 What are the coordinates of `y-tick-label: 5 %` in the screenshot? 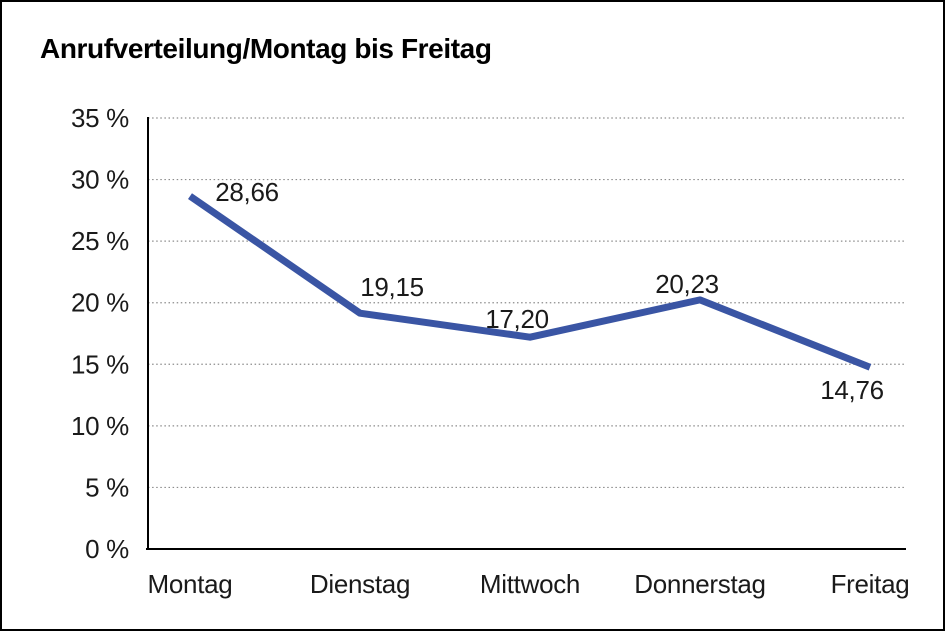 It's located at (107, 487).